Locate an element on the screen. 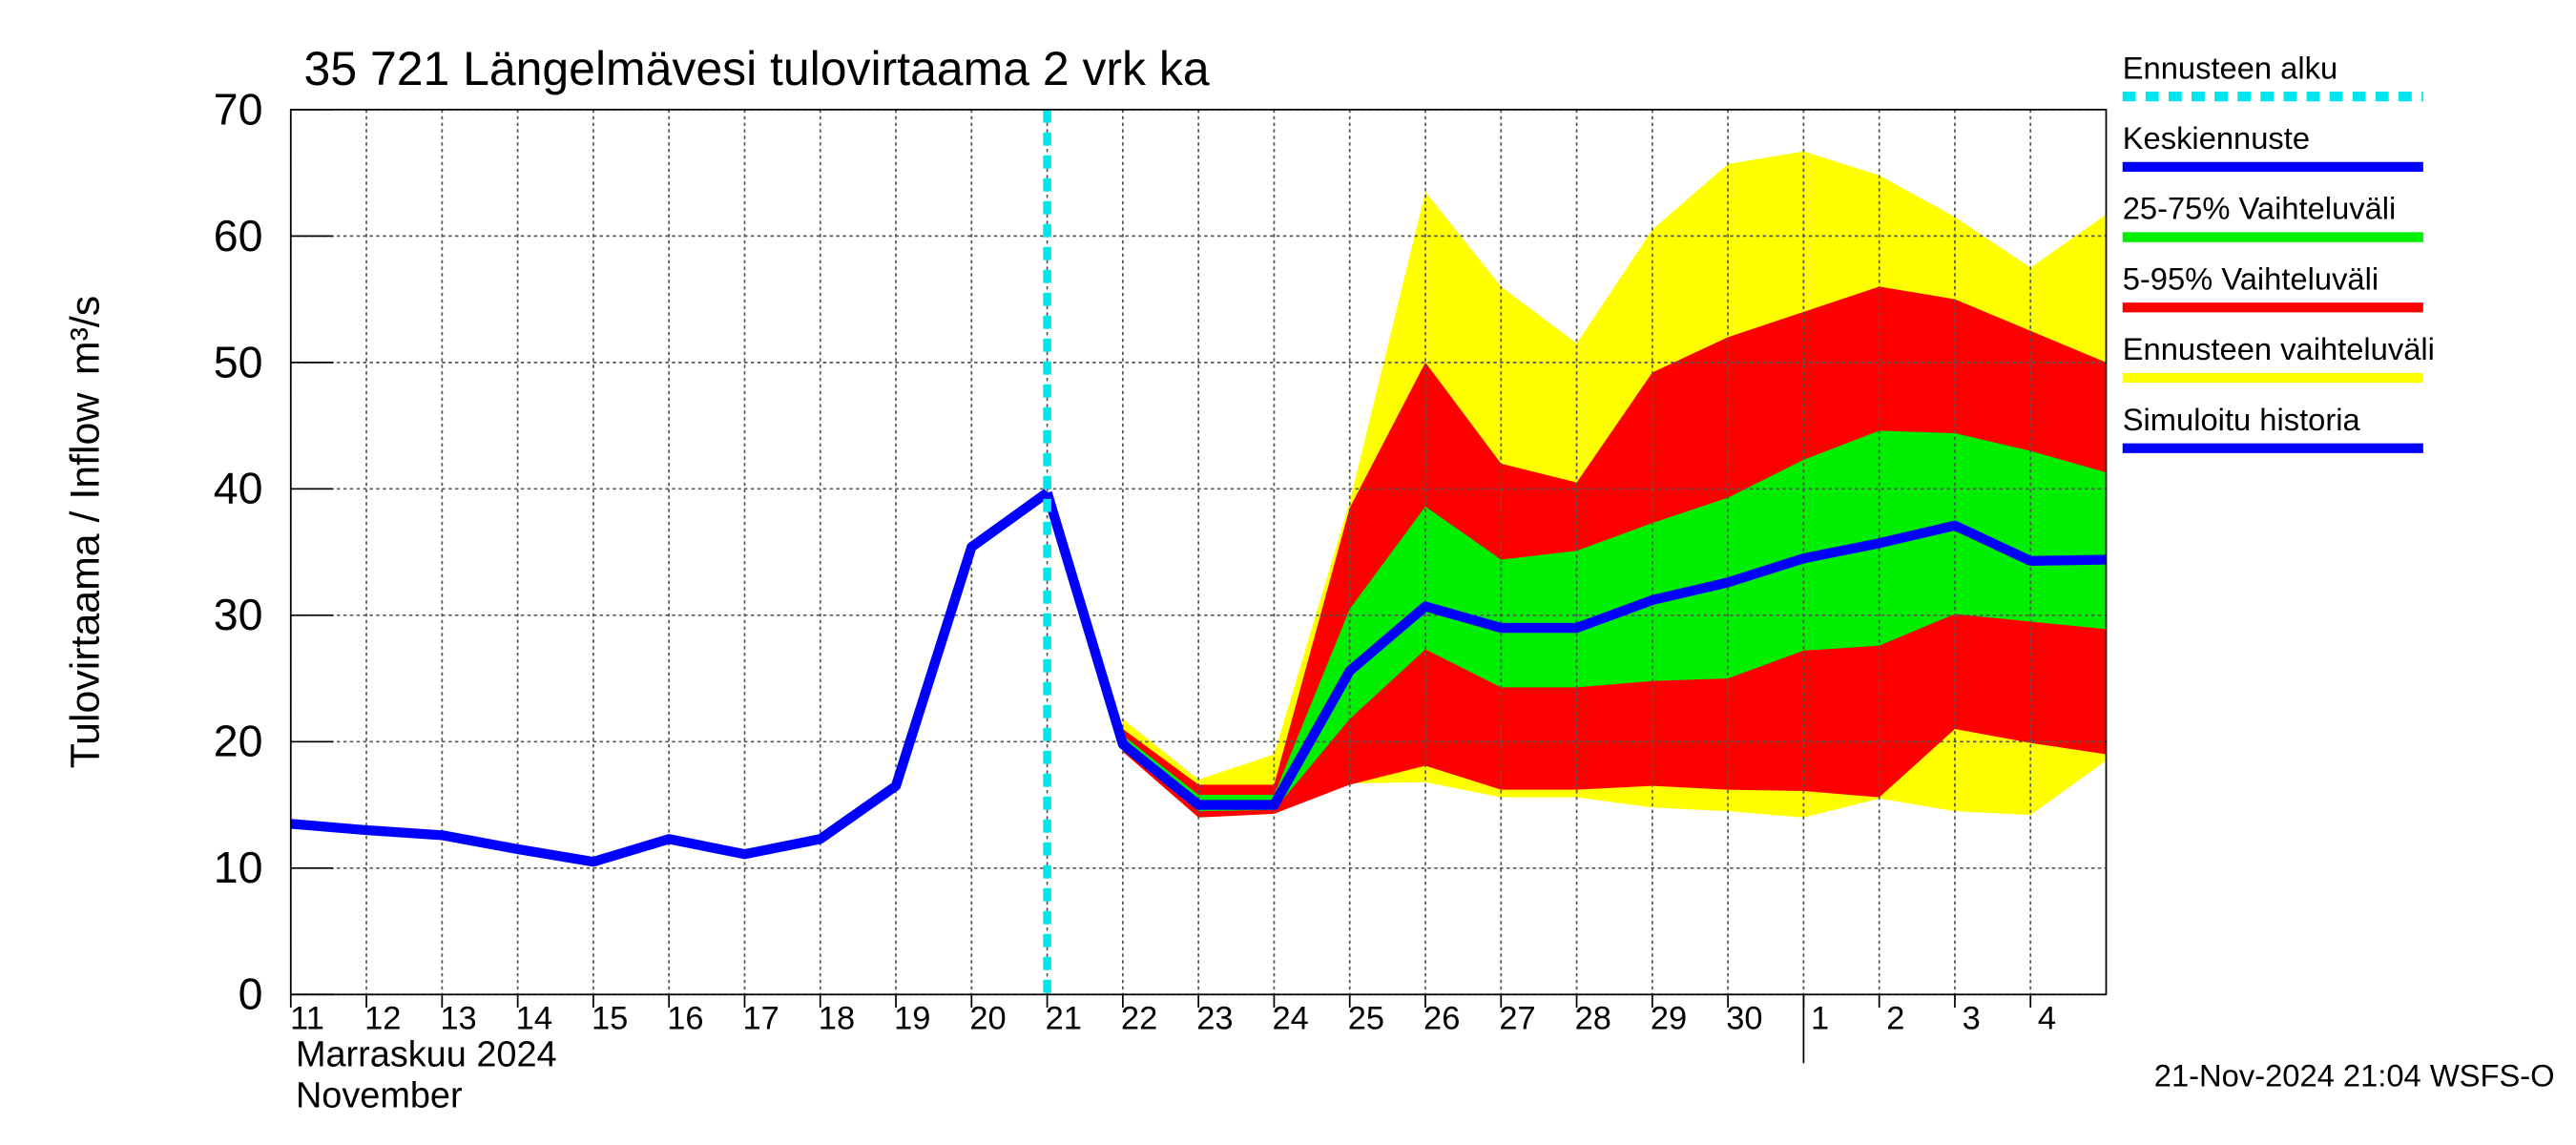 This screenshot has height=1145, width=2576. month-label: Marraskuu 2024 is located at coordinates (426, 1055).